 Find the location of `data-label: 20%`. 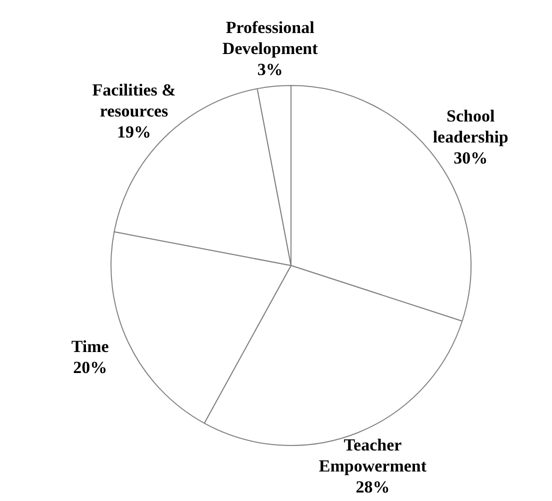

data-label: 20% is located at coordinates (90, 367).